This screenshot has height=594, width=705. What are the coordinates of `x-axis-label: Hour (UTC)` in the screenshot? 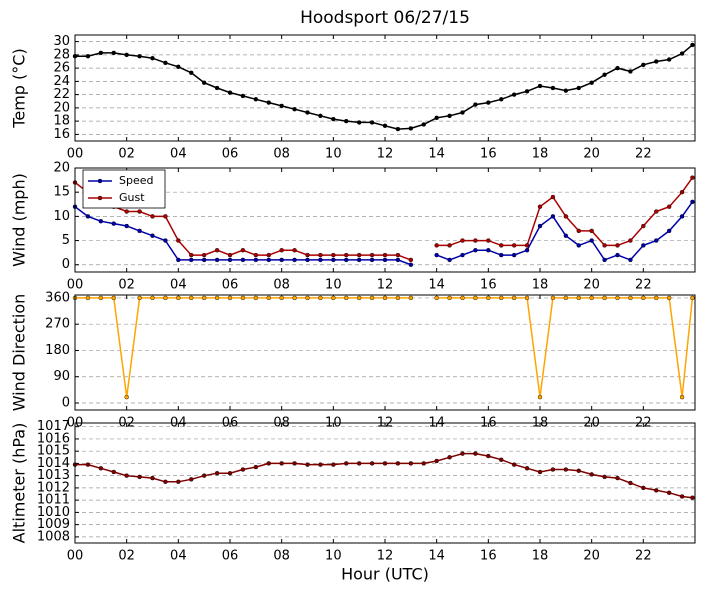 It's located at (385, 574).